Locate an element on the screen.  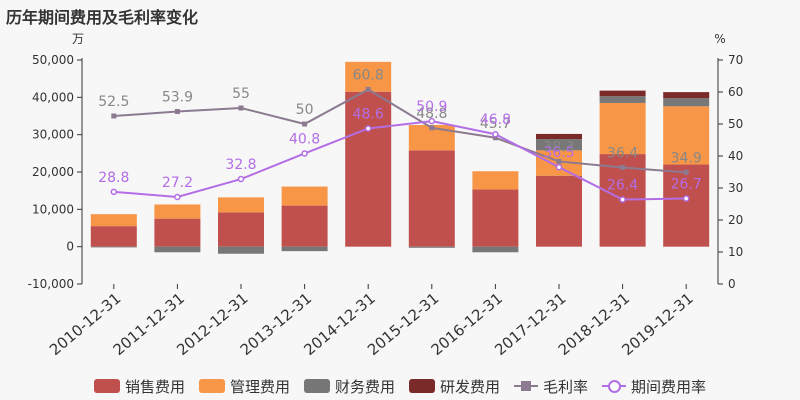
legend-item: 毛利率 is located at coordinates (551, 386).